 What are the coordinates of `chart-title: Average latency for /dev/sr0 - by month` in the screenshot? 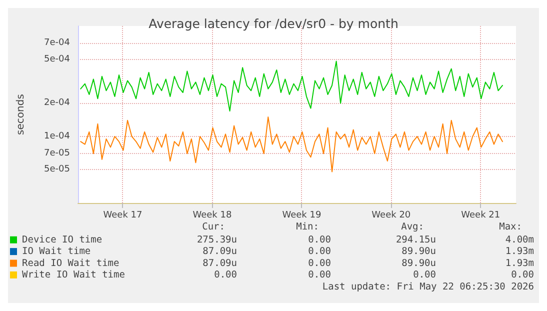 It's located at (273, 23).